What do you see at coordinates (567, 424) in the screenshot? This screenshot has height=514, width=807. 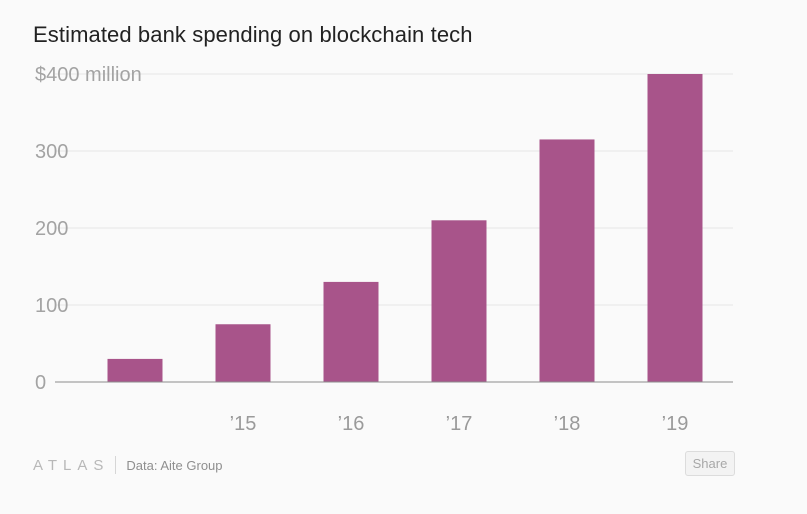 I see `x-tick-label: ’18` at bounding box center [567, 424].